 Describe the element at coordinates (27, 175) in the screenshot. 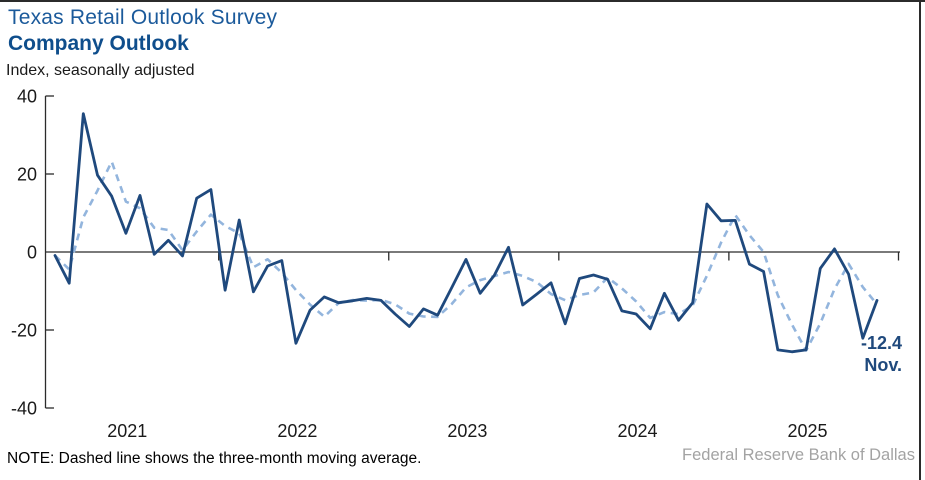

I see `svg-text: 20` at that location.